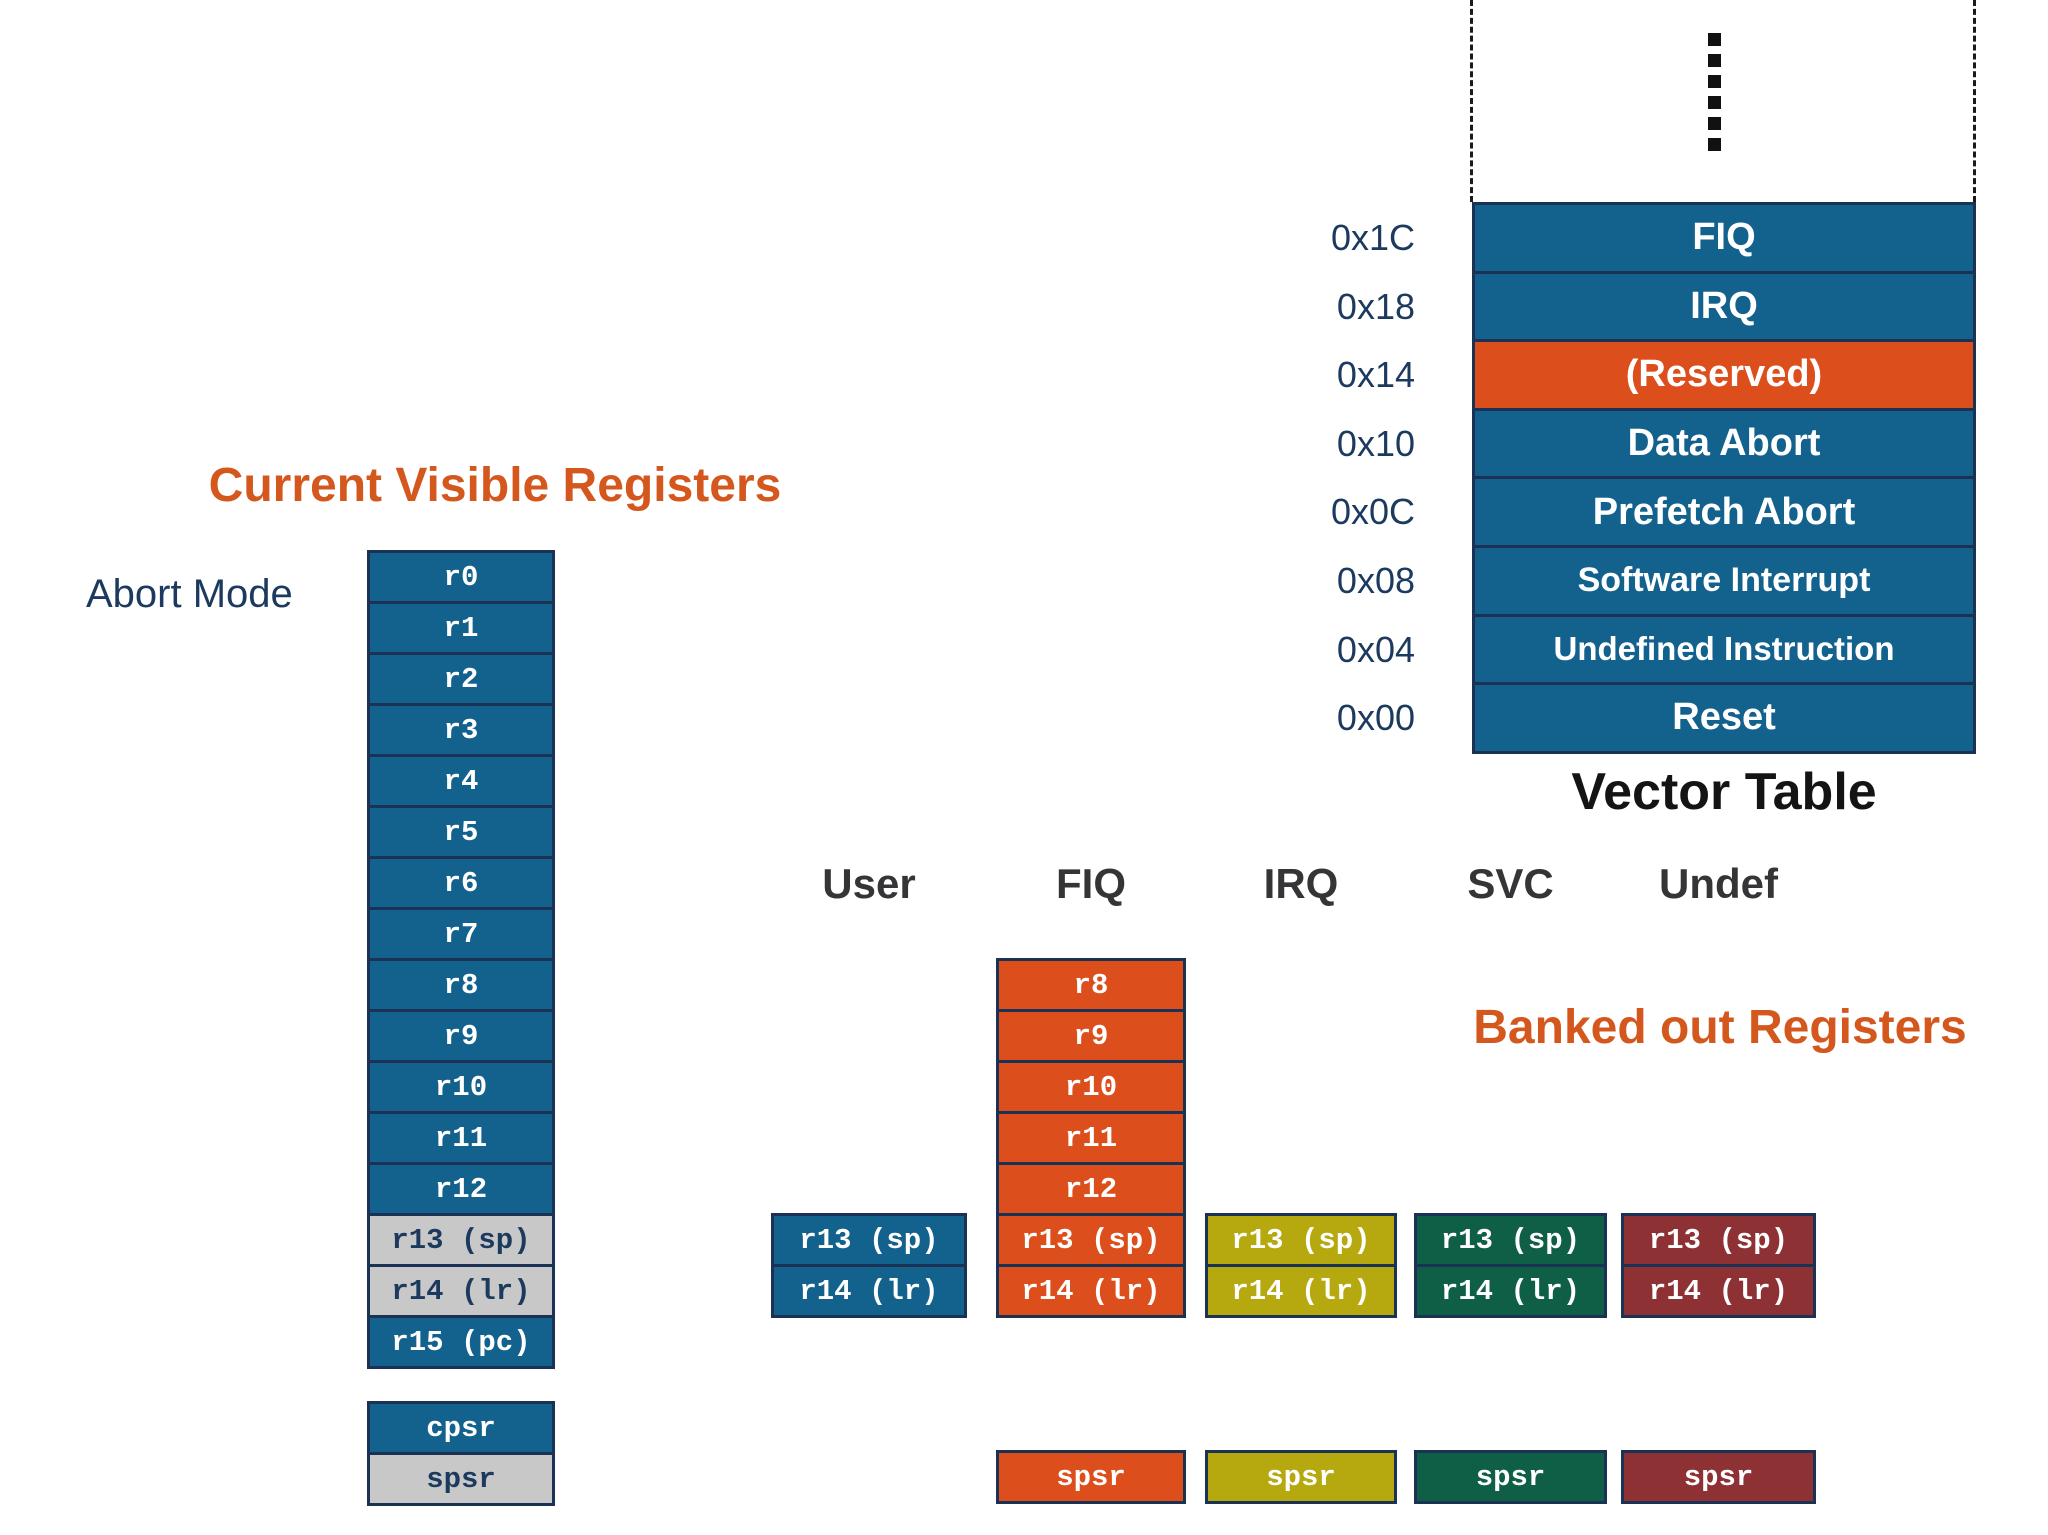  What do you see at coordinates (1091, 883) in the screenshot?
I see `column-header-fiq: FIQ` at bounding box center [1091, 883].